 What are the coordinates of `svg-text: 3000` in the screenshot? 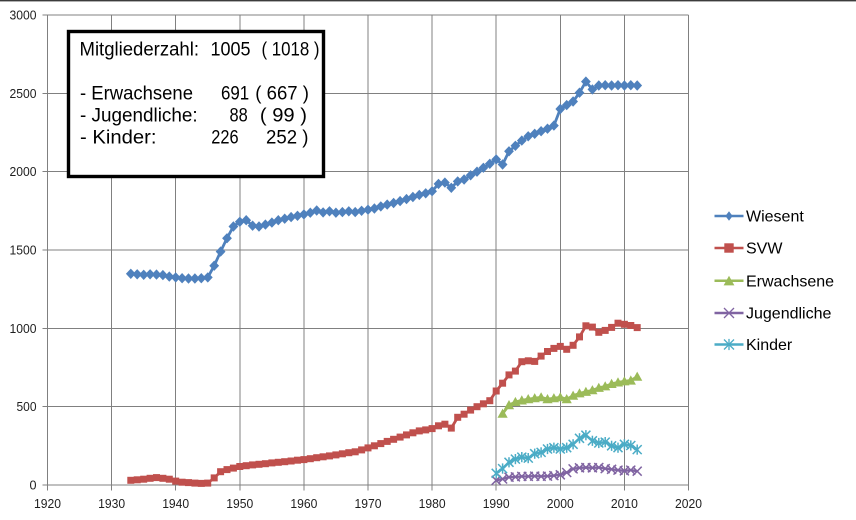 It's located at (23, 16).